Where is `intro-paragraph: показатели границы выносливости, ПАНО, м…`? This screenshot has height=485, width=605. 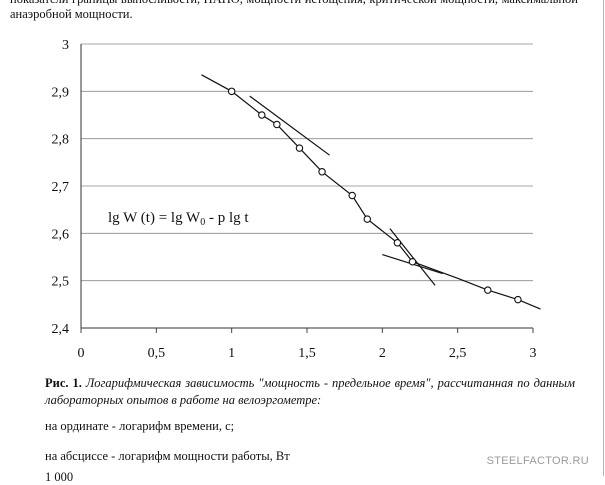 intro-paragraph: показатели границы выносливости, ПАНО, м… is located at coordinates (294, 10).